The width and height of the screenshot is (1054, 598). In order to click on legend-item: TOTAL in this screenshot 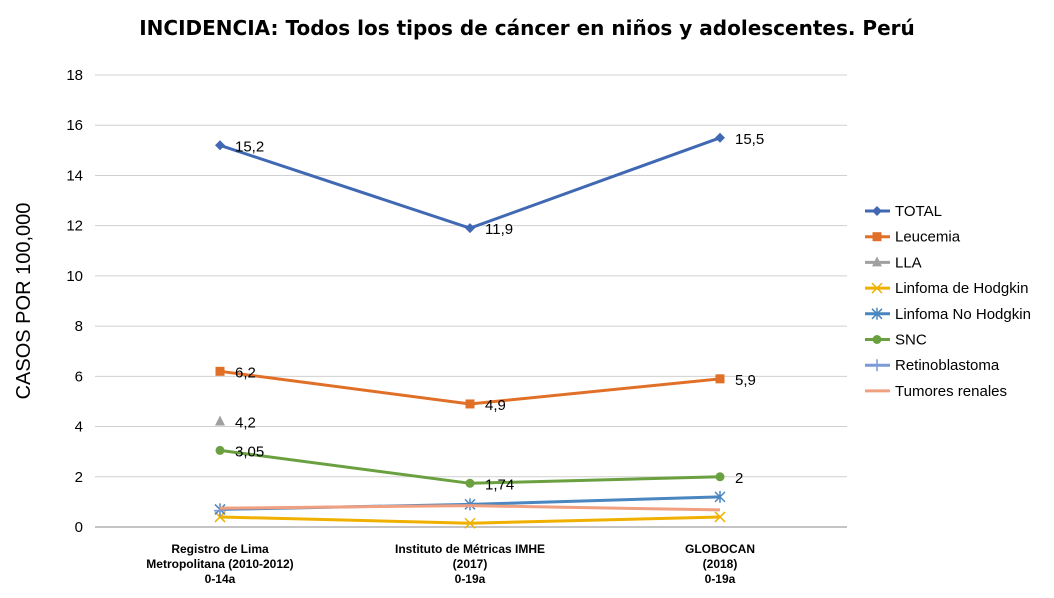, I will do `click(903, 211)`.